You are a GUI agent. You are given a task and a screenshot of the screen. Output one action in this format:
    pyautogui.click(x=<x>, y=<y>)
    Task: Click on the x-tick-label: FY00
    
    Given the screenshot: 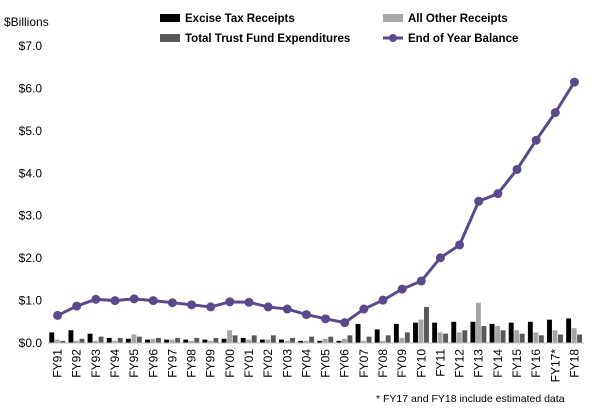 What is the action you would take?
    pyautogui.click(x=230, y=363)
    